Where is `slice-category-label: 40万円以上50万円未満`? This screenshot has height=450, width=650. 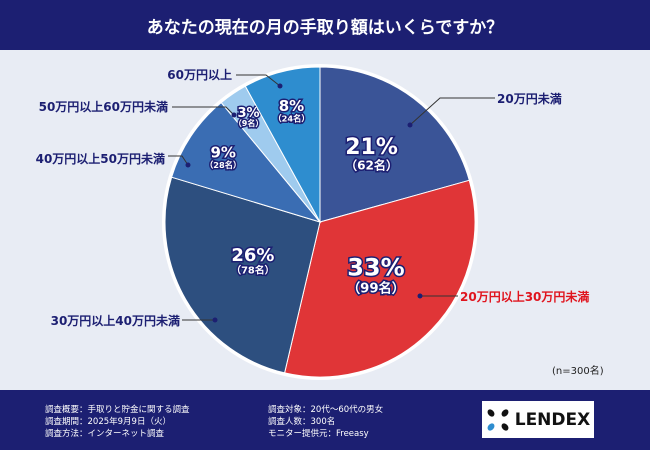
slice-category-label: 40万円以上50万円未満 is located at coordinates (100, 158).